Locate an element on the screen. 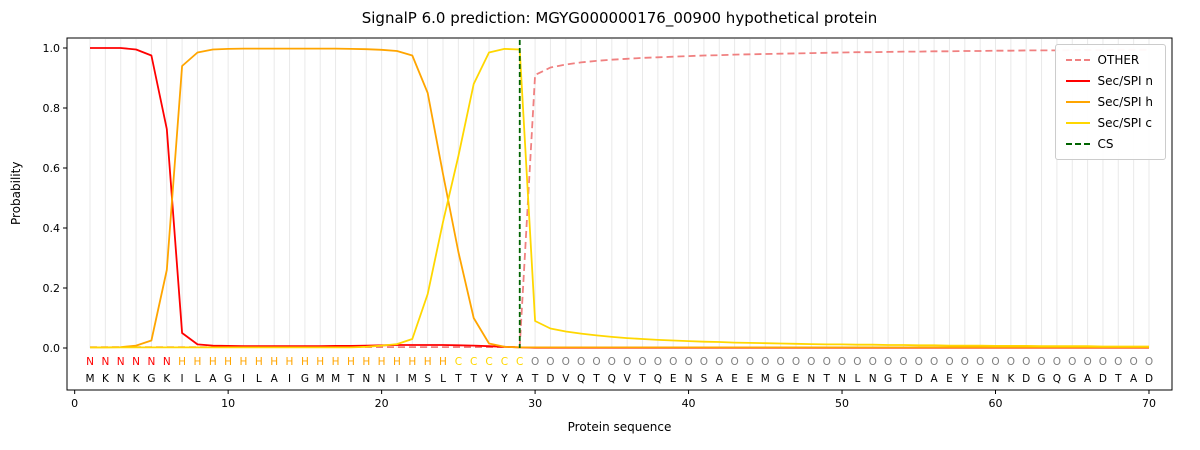 Image resolution: width=1200 pixels, height=450 pixels. svg-text: 60 is located at coordinates (996, 403).